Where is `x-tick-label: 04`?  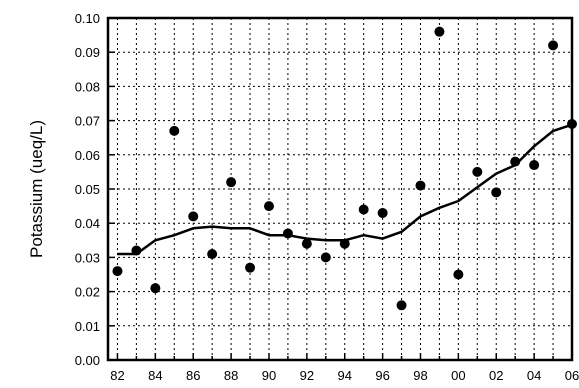 x-tick-label: 04 is located at coordinates (534, 375).